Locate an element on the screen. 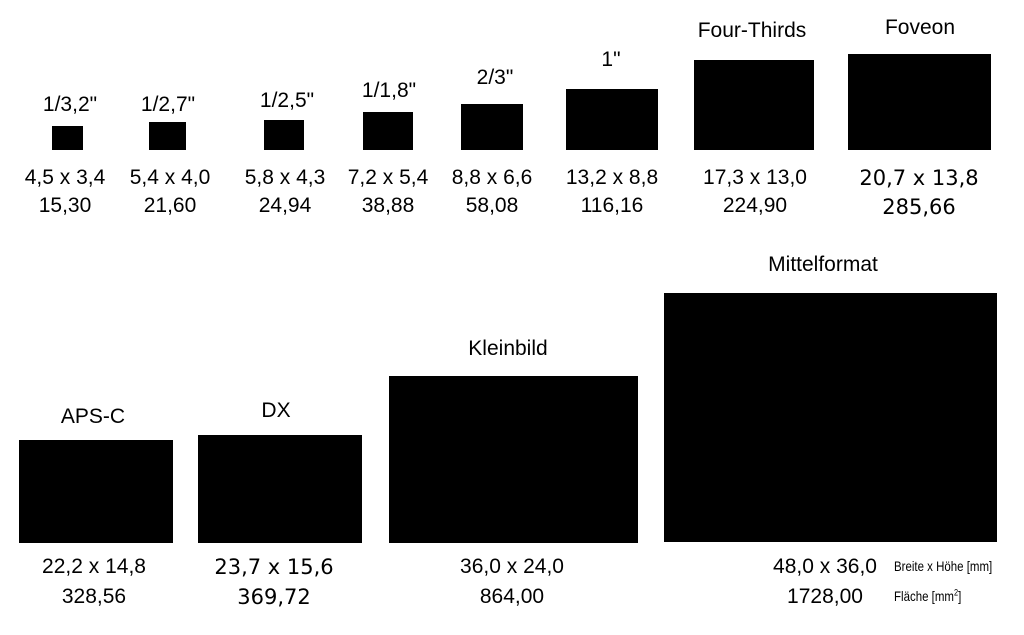 This screenshot has width=1024, height=635. sensor-area: 328,56 is located at coordinates (94, 596).